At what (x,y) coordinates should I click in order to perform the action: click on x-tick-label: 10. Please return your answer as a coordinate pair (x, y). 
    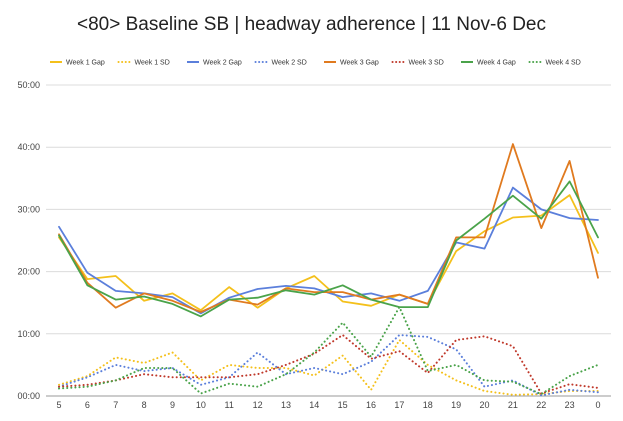
    Looking at the image, I should click on (201, 405).